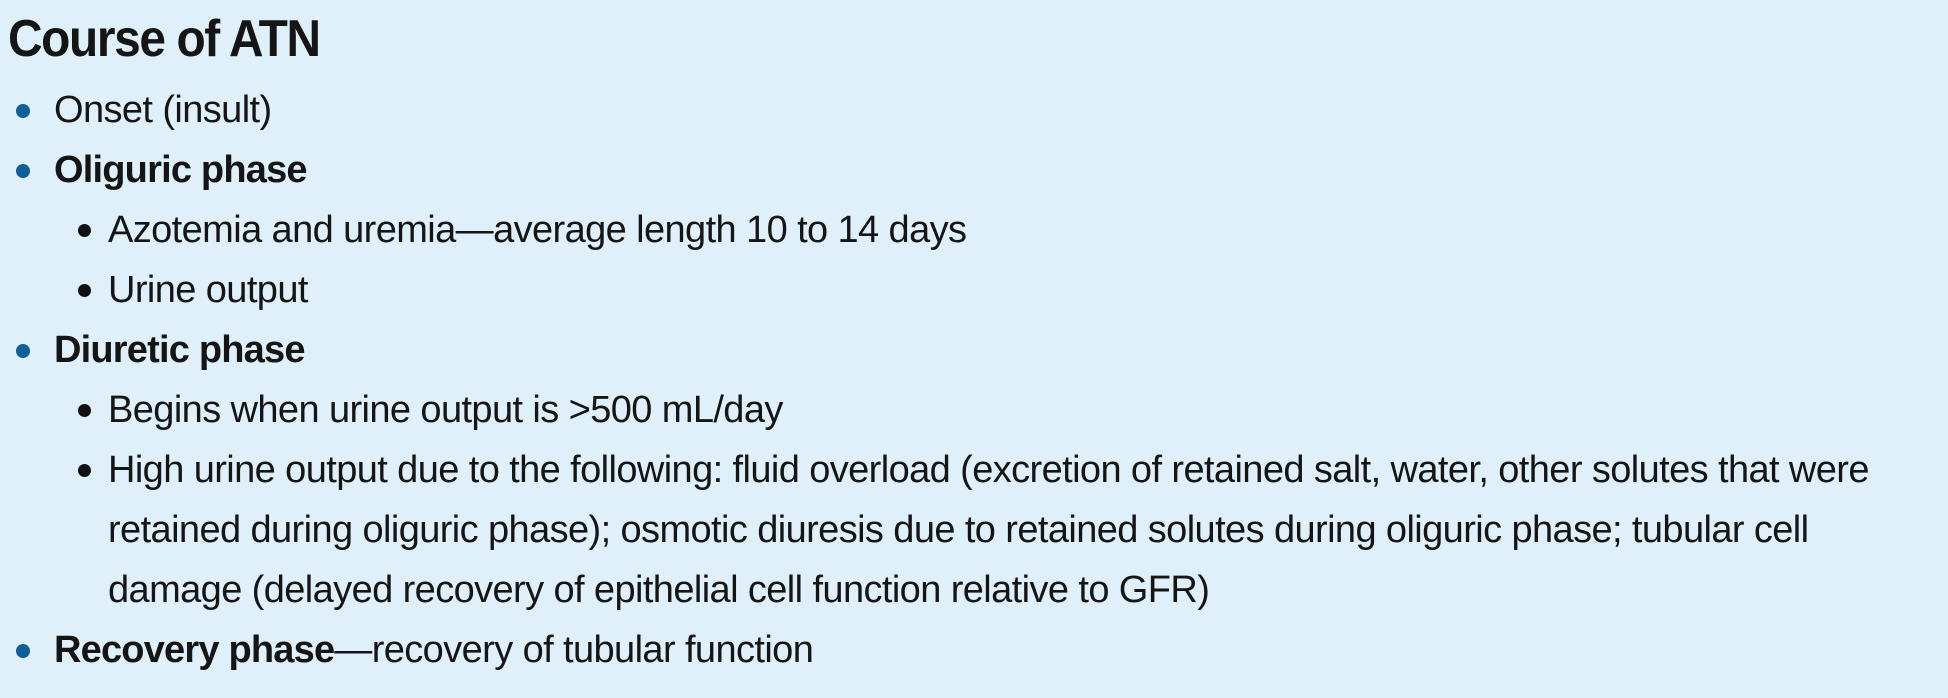 This screenshot has height=698, width=1948. Describe the element at coordinates (996, 290) in the screenshot. I see `sublist-item: Urine output` at that location.